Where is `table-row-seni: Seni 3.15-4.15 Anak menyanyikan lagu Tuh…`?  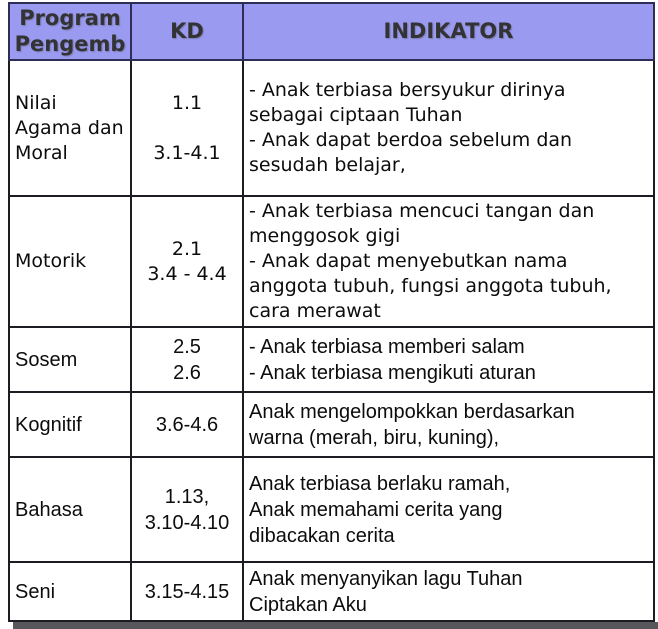 table-row-seni: Seni 3.15-4.15 Anak menyanyikan lagu Tuh… is located at coordinates (331, 592).